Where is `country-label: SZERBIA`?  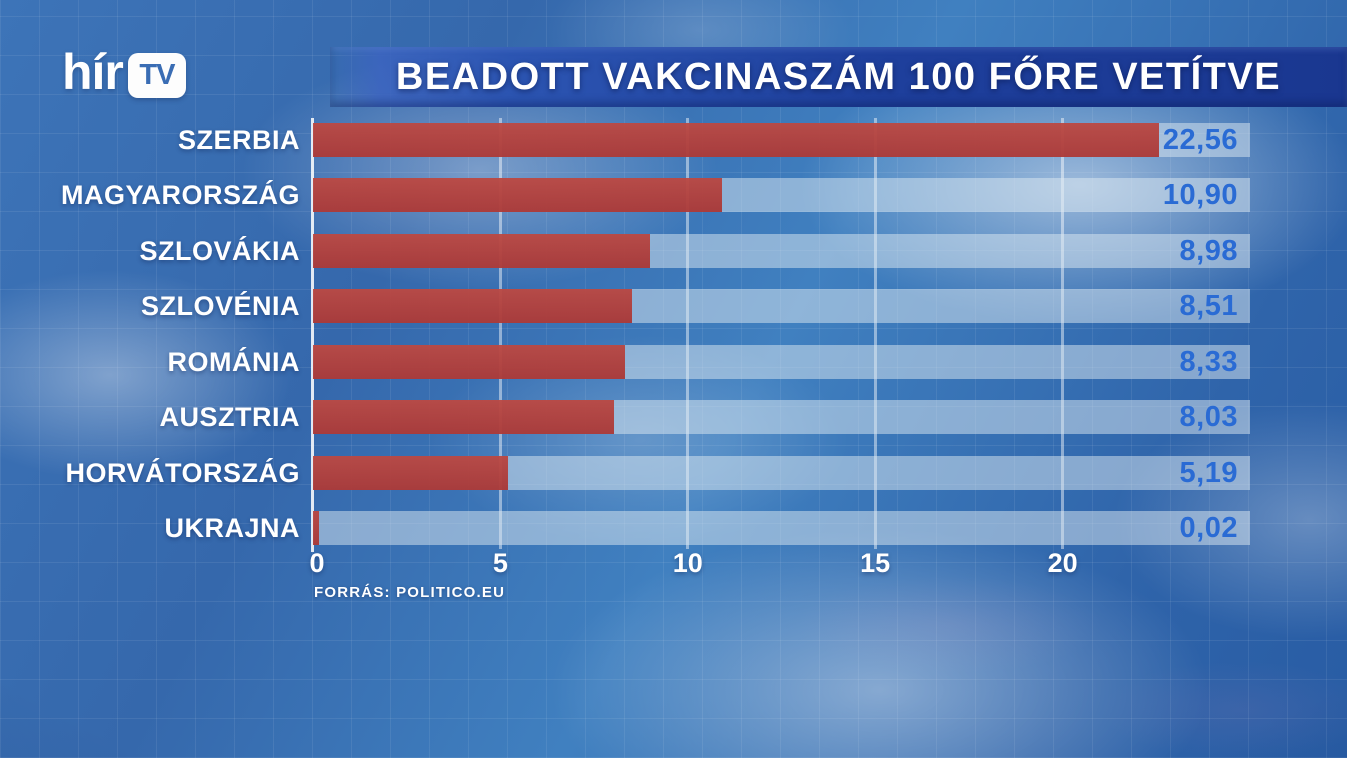
country-label: SZERBIA is located at coordinates (238, 140).